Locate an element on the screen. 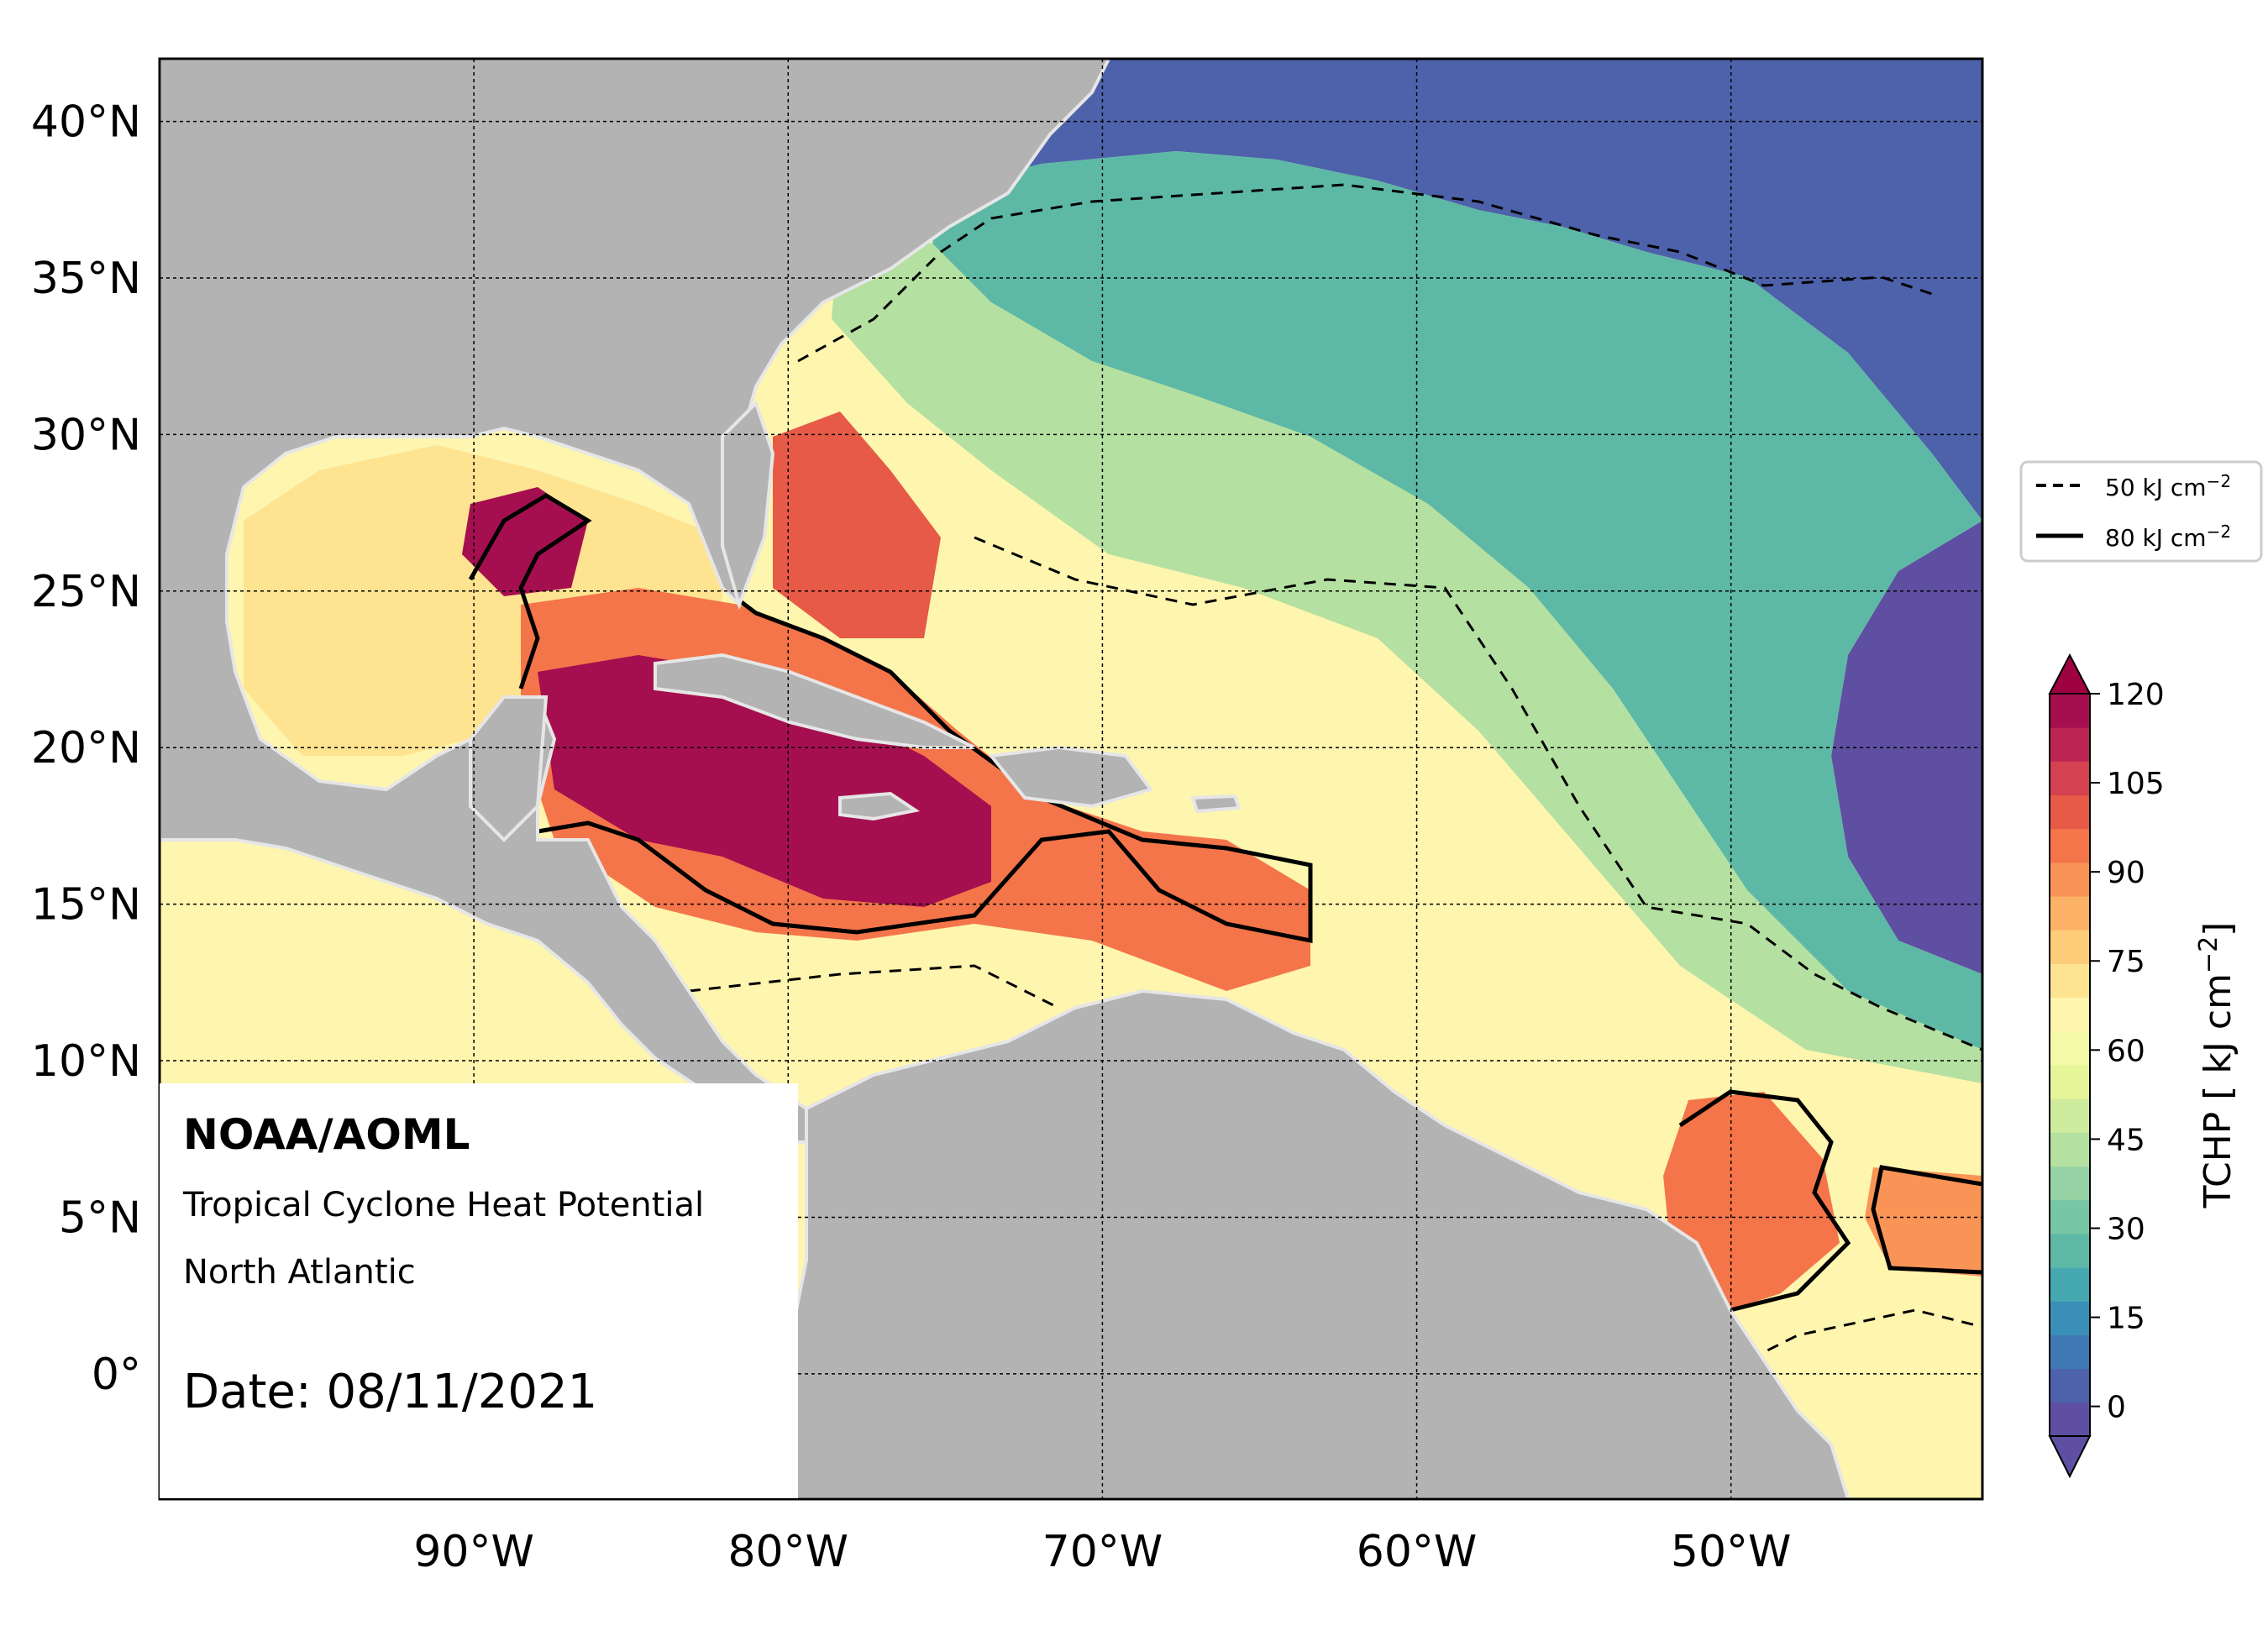 The image size is (2268, 1641). lat-tick-label: 40°N is located at coordinates (86, 123).